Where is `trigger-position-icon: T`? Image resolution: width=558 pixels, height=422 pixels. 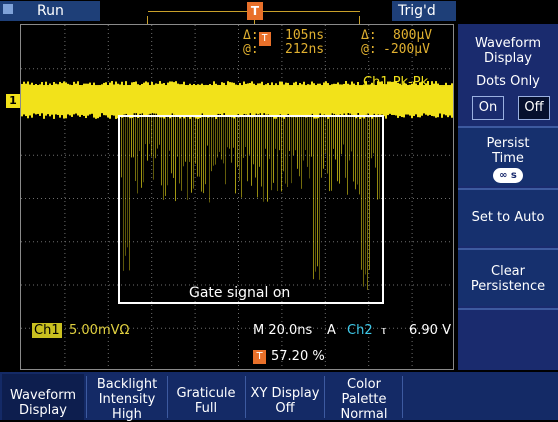
trigger-position-icon: T is located at coordinates (255, 11).